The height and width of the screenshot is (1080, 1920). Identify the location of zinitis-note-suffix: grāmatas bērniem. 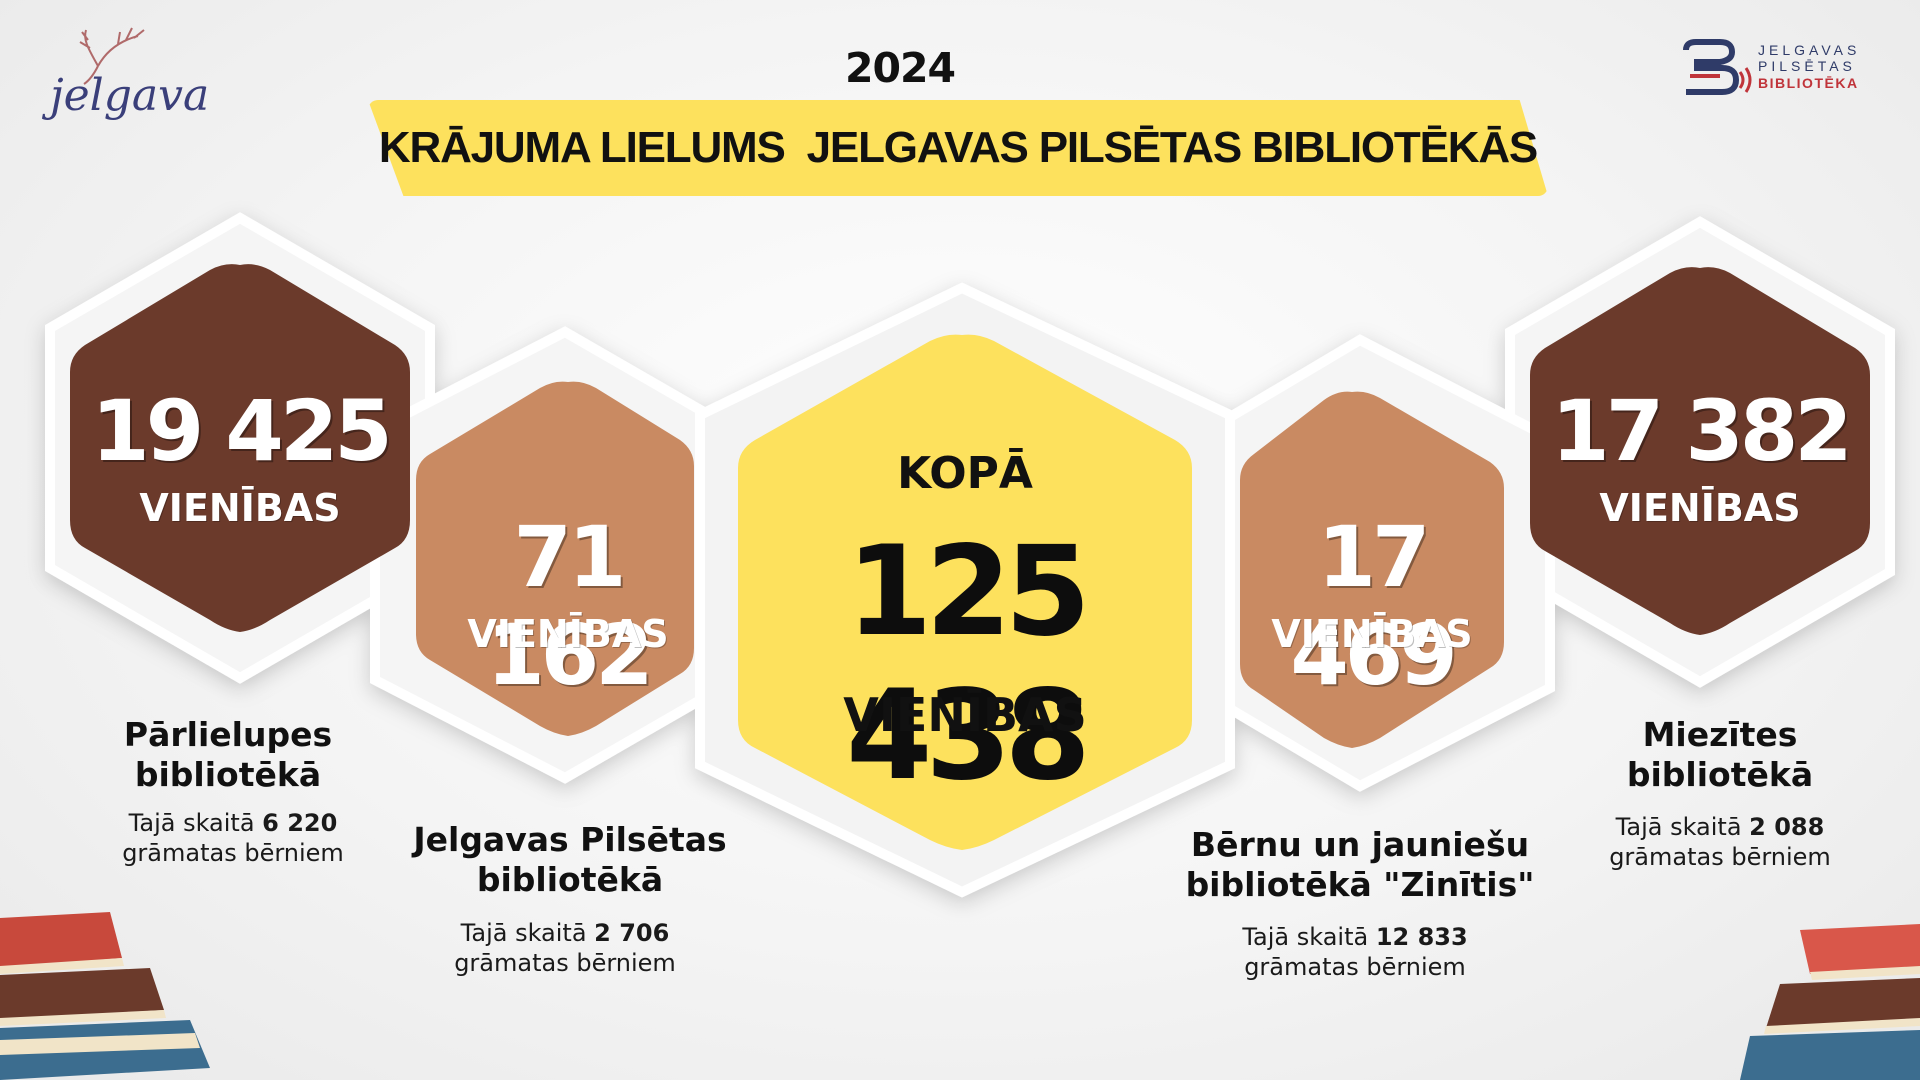
(1355, 967).